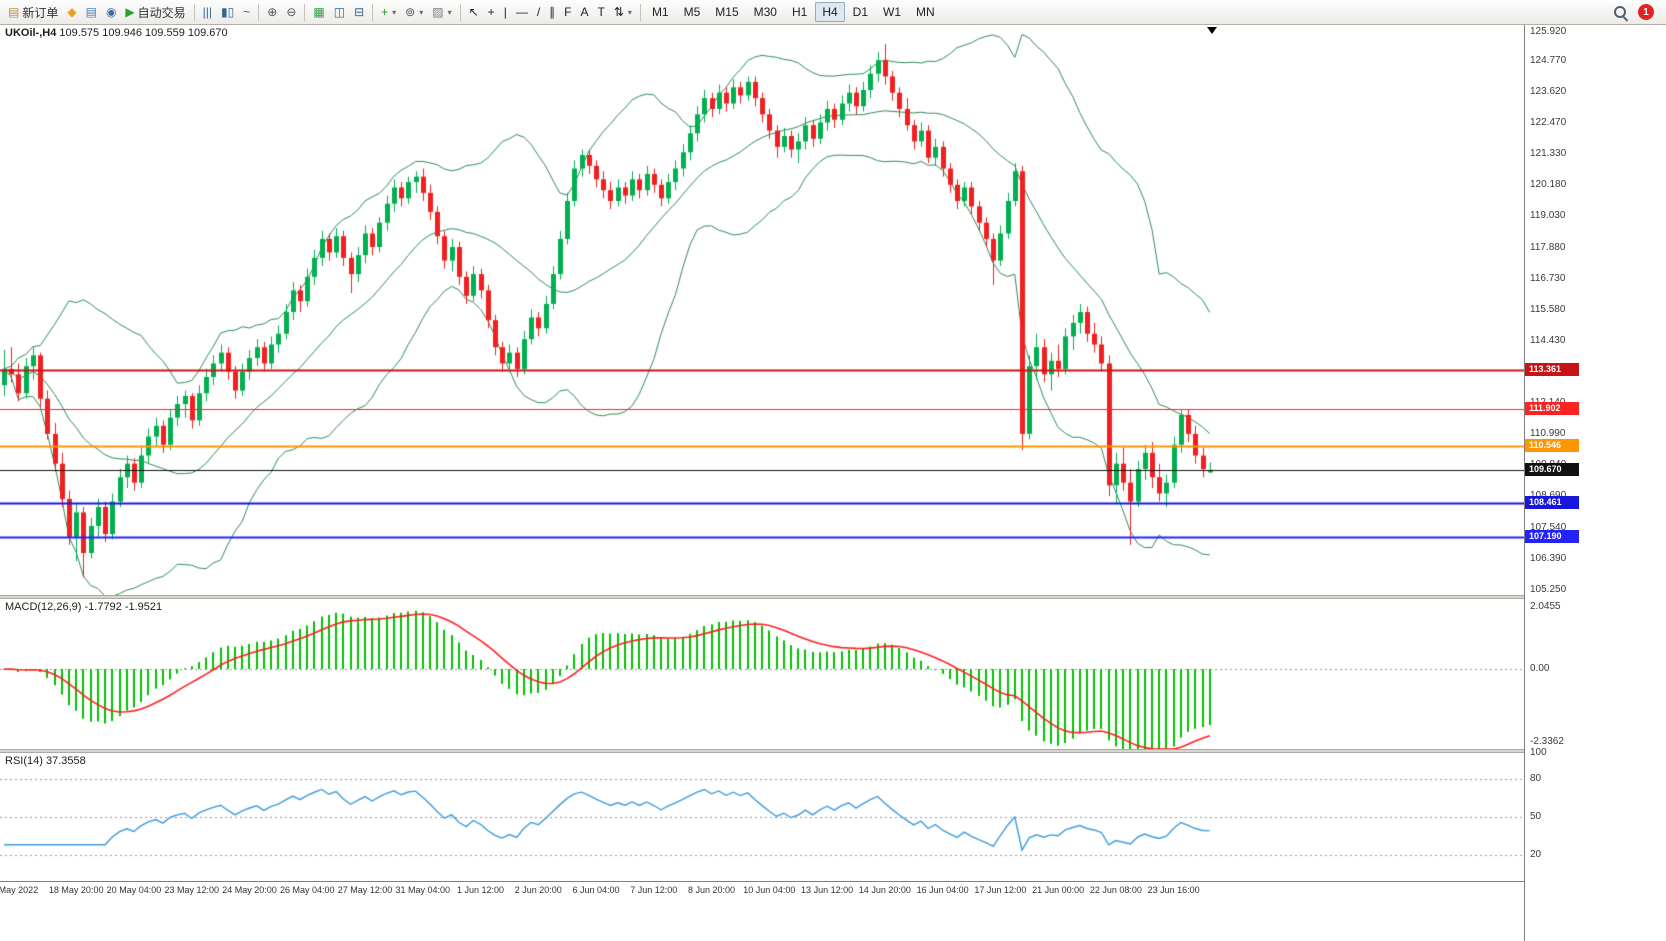 The width and height of the screenshot is (1666, 941). What do you see at coordinates (942, 890) in the screenshot?
I see `time-label: 16 Jun 04:00` at bounding box center [942, 890].